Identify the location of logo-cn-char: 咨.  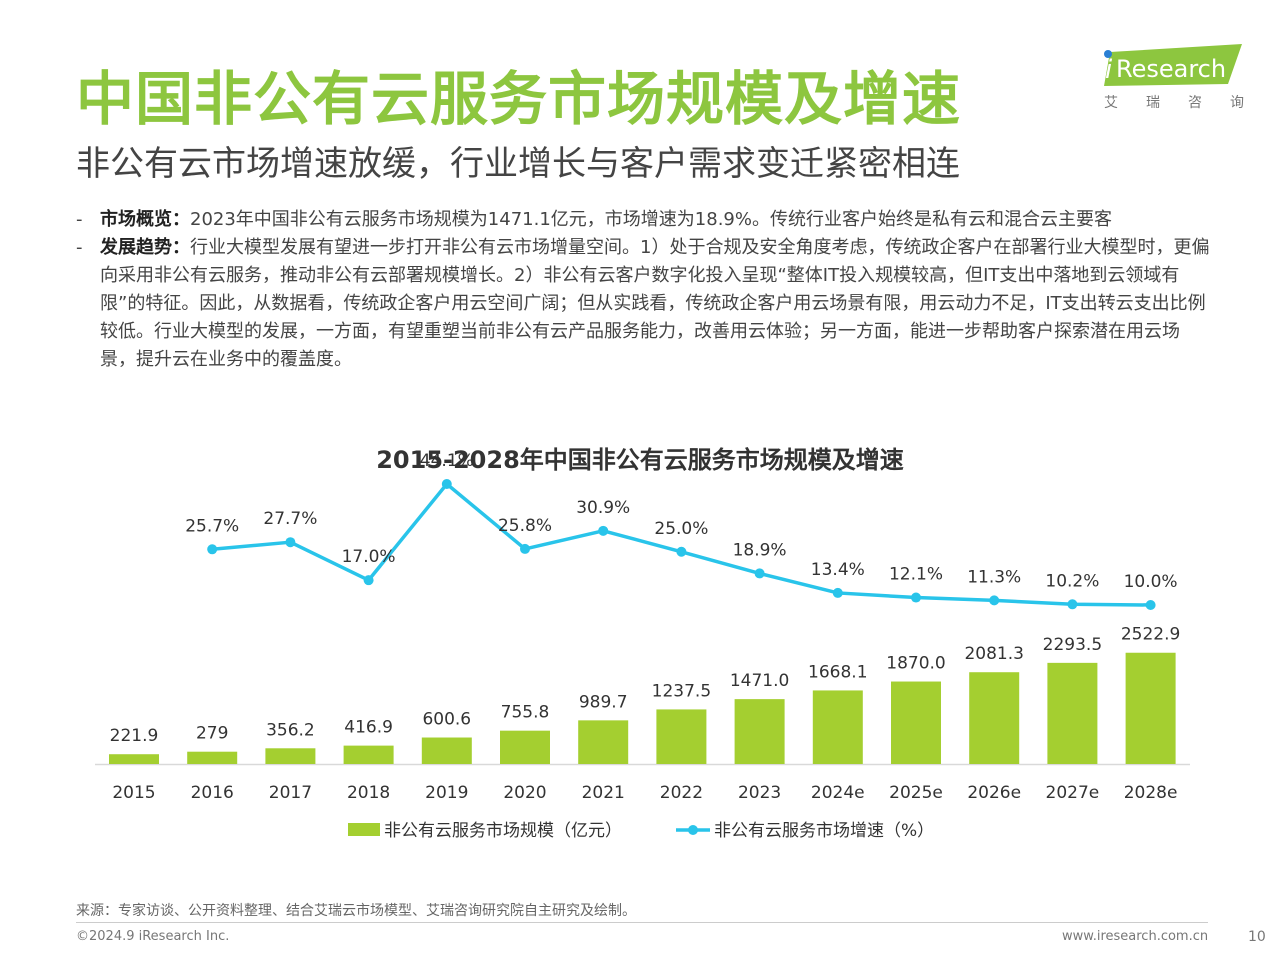
(1195, 103).